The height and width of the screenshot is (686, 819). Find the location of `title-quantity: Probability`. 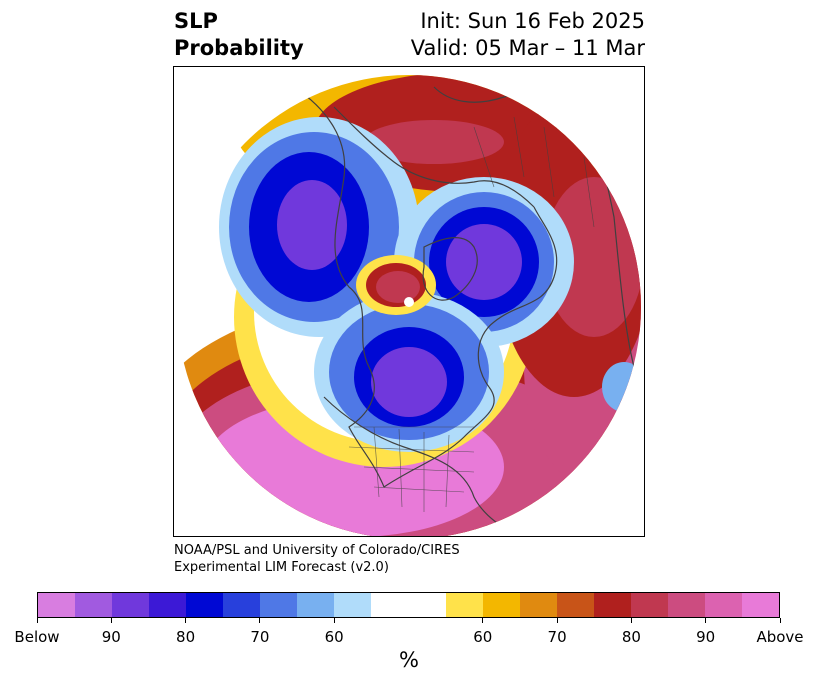

title-quantity: Probability is located at coordinates (239, 48).